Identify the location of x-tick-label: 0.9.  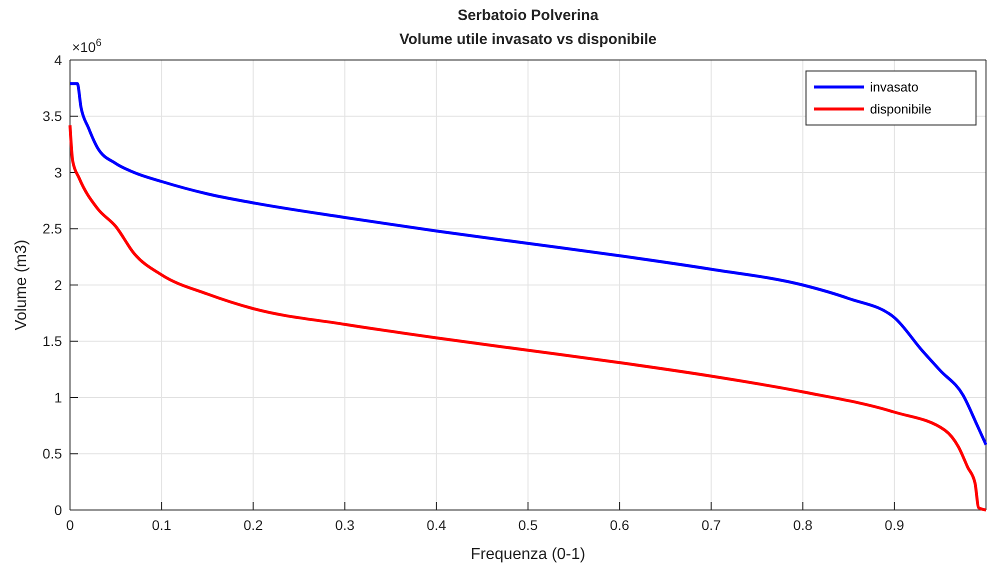
(894, 525).